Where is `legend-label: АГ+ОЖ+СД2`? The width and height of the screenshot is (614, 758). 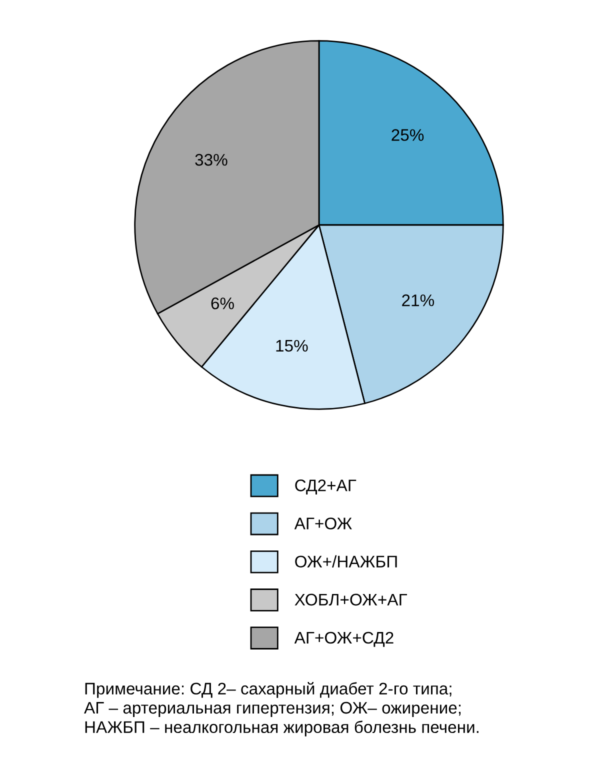 legend-label: АГ+ОЖ+СД2 is located at coordinates (344, 639).